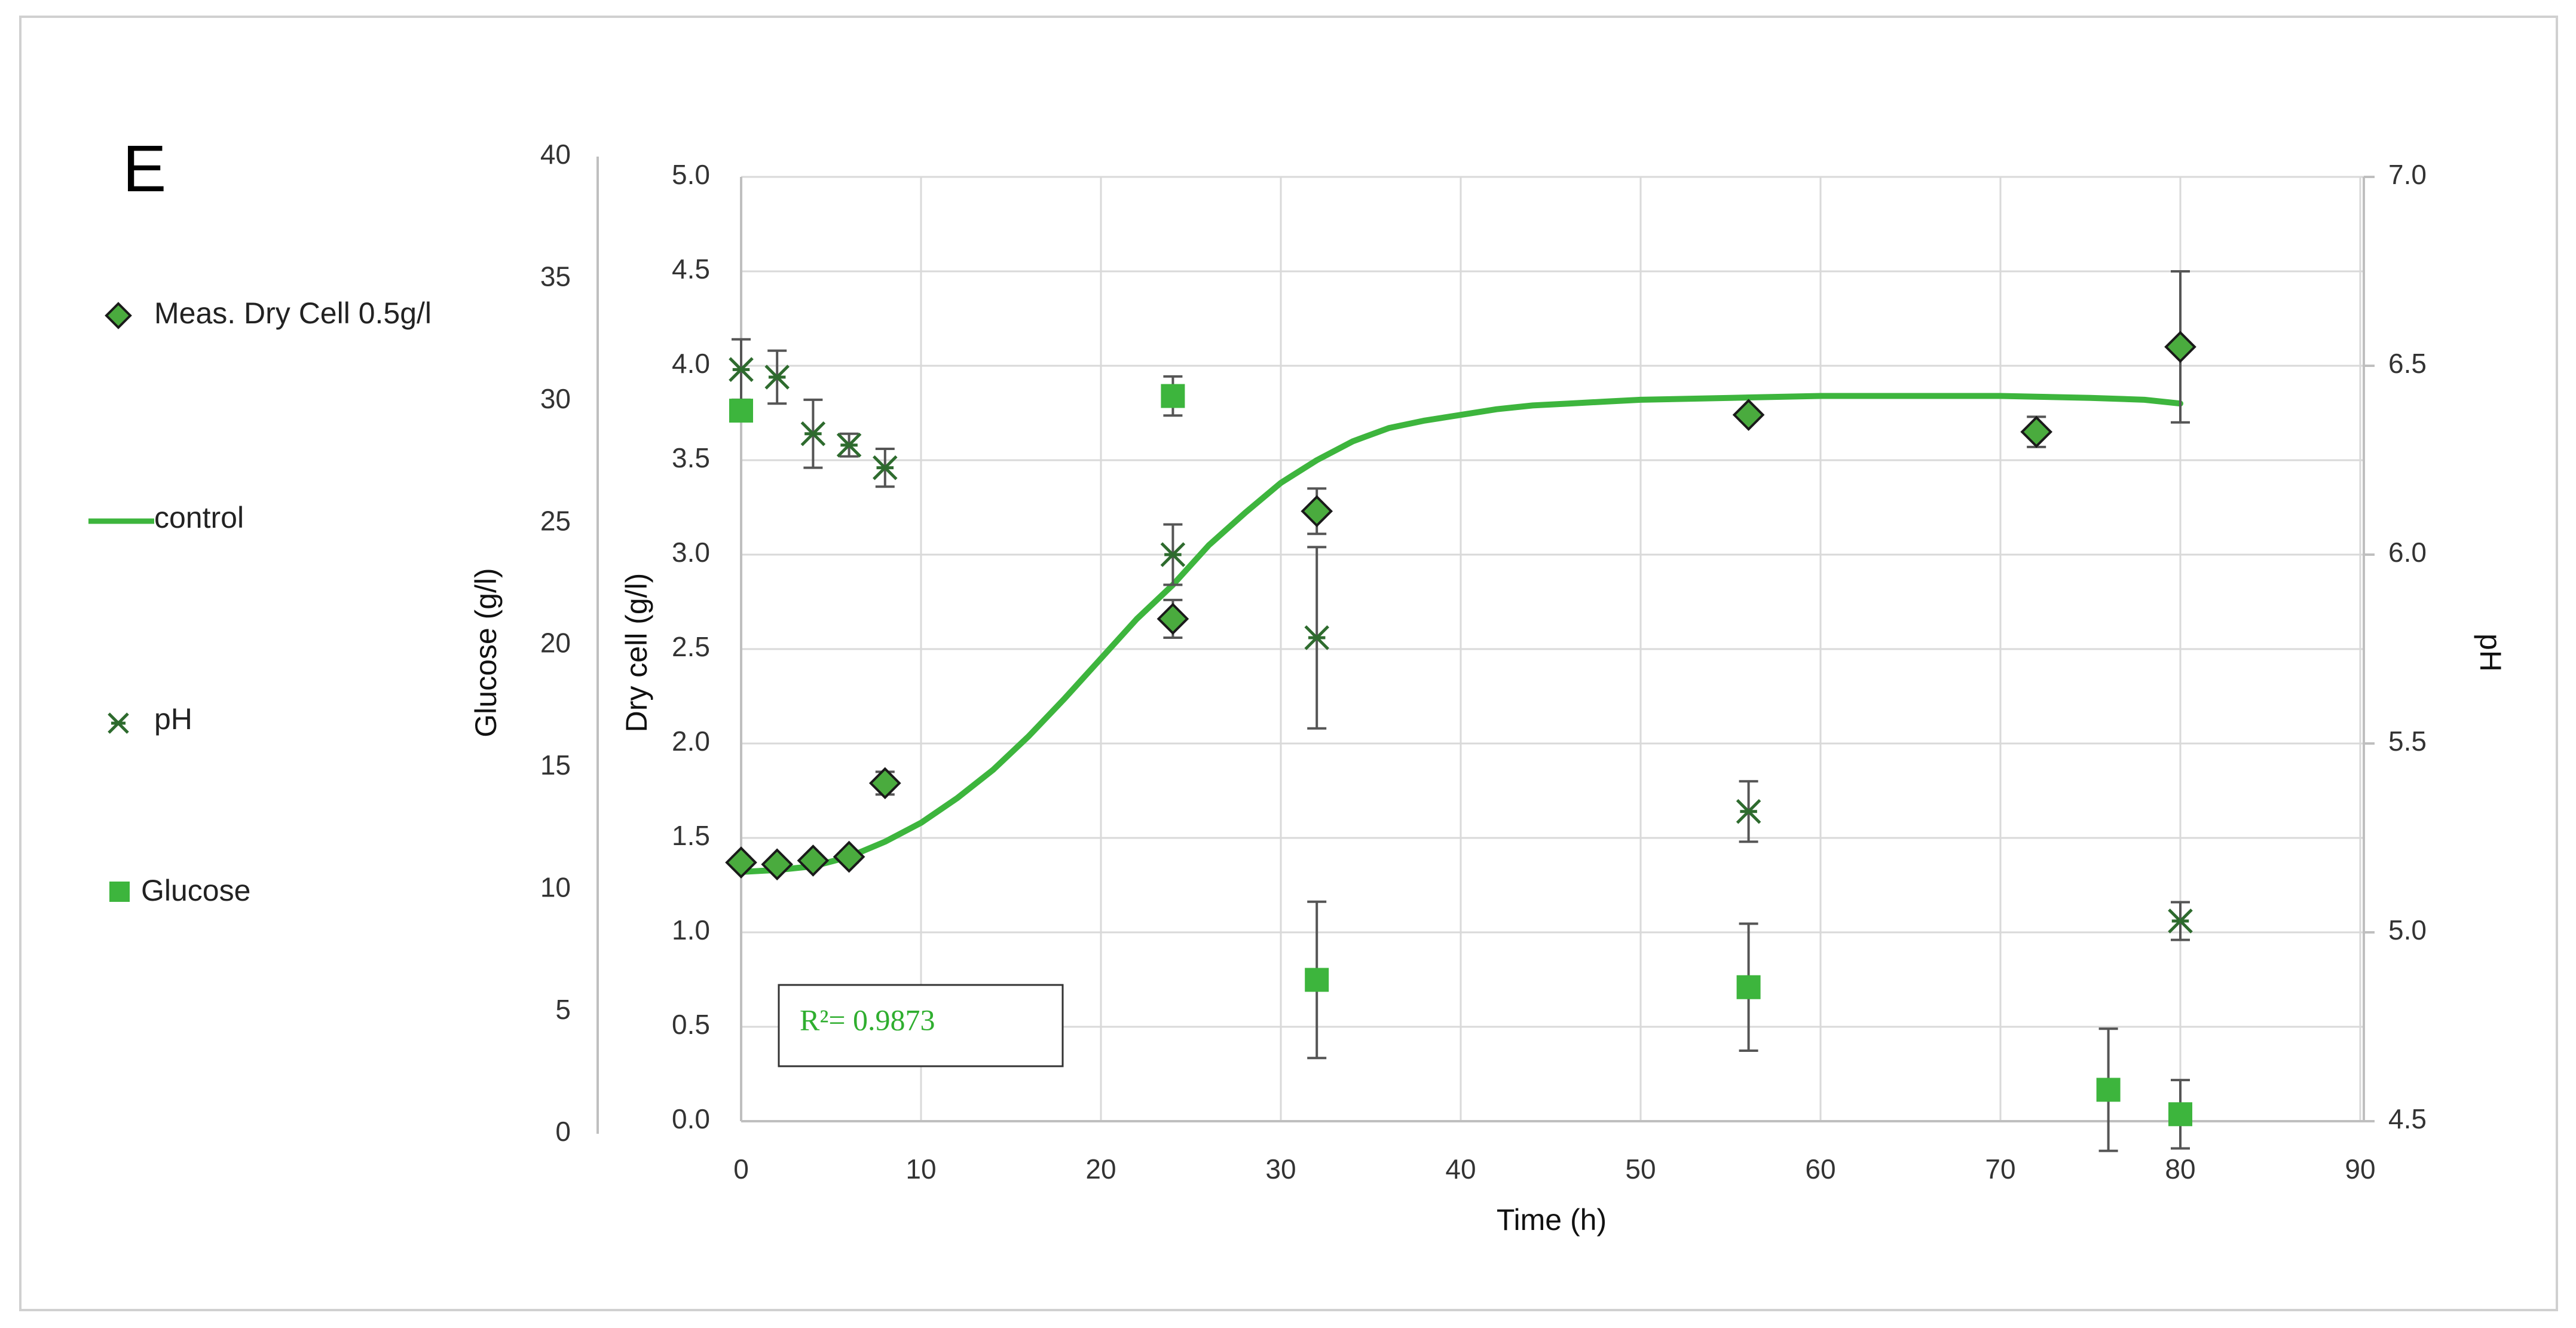  I want to click on y-tick-label: 4.0, so click(691, 363).